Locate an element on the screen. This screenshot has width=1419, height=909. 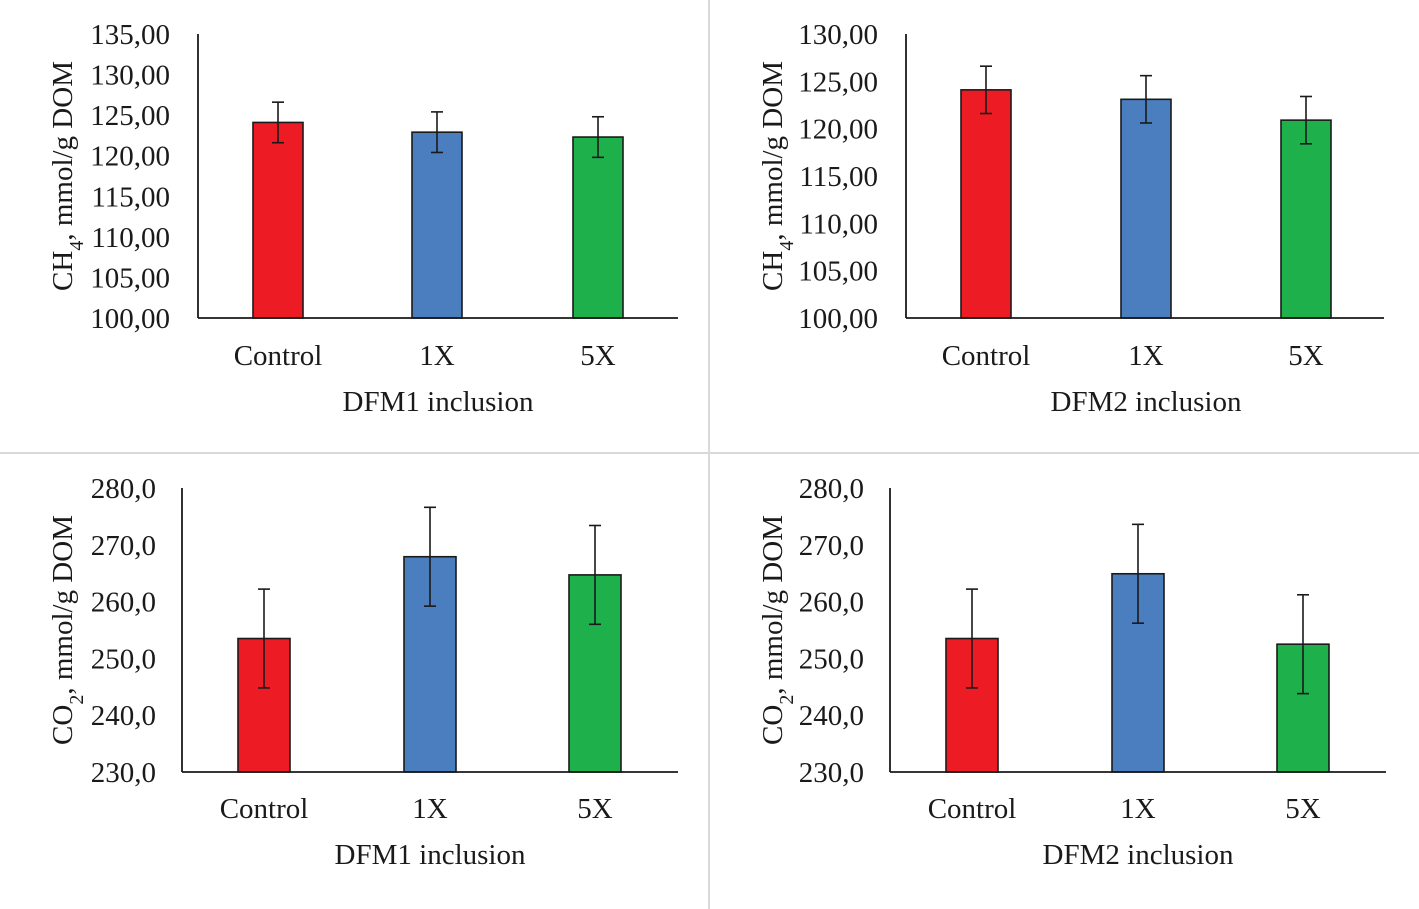
horizontal-divider is located at coordinates (709, 453).